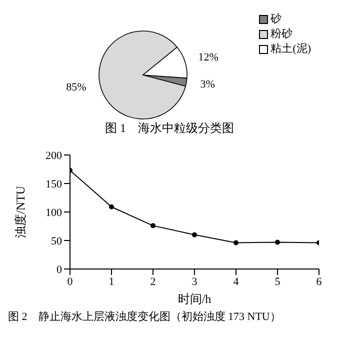 The image size is (339, 342). What do you see at coordinates (195, 282) in the screenshot?
I see `x-tick-label: 3` at bounding box center [195, 282].